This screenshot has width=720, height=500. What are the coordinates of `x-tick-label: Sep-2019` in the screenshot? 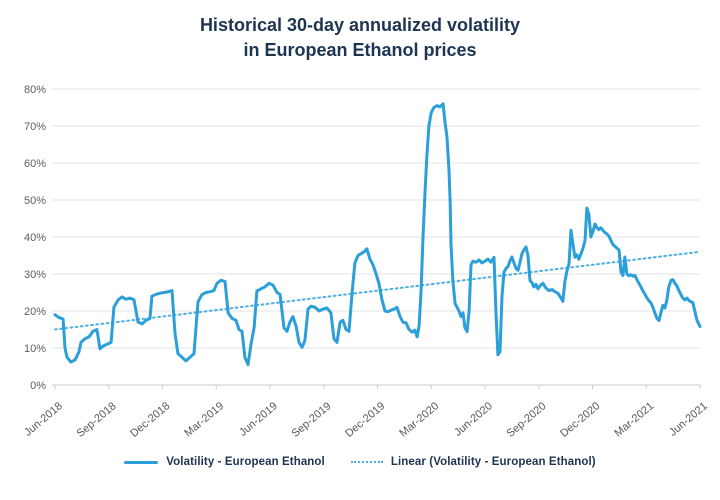 It's located at (311, 420).